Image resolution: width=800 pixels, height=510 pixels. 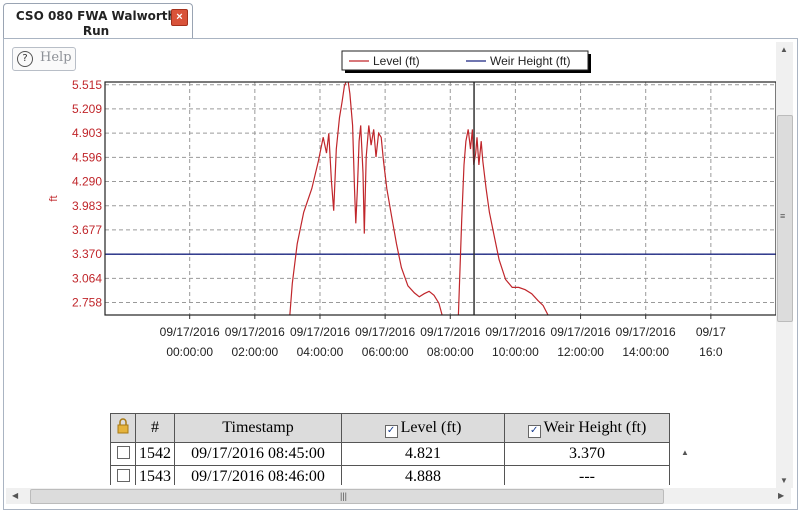 I want to click on x-tick-date: 09/17, so click(x=711, y=332).